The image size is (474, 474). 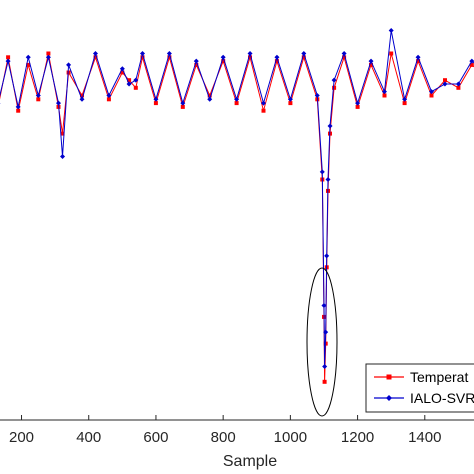 I want to click on x-tick-label-400: 400, so click(x=88, y=437).